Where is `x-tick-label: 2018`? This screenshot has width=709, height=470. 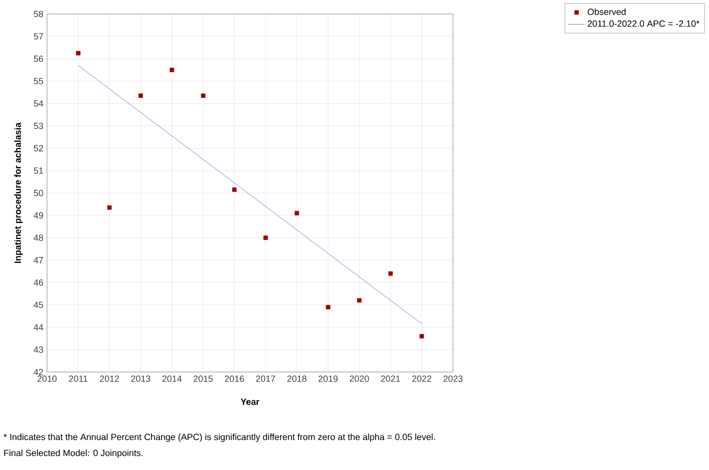 x-tick-label: 2018 is located at coordinates (296, 379).